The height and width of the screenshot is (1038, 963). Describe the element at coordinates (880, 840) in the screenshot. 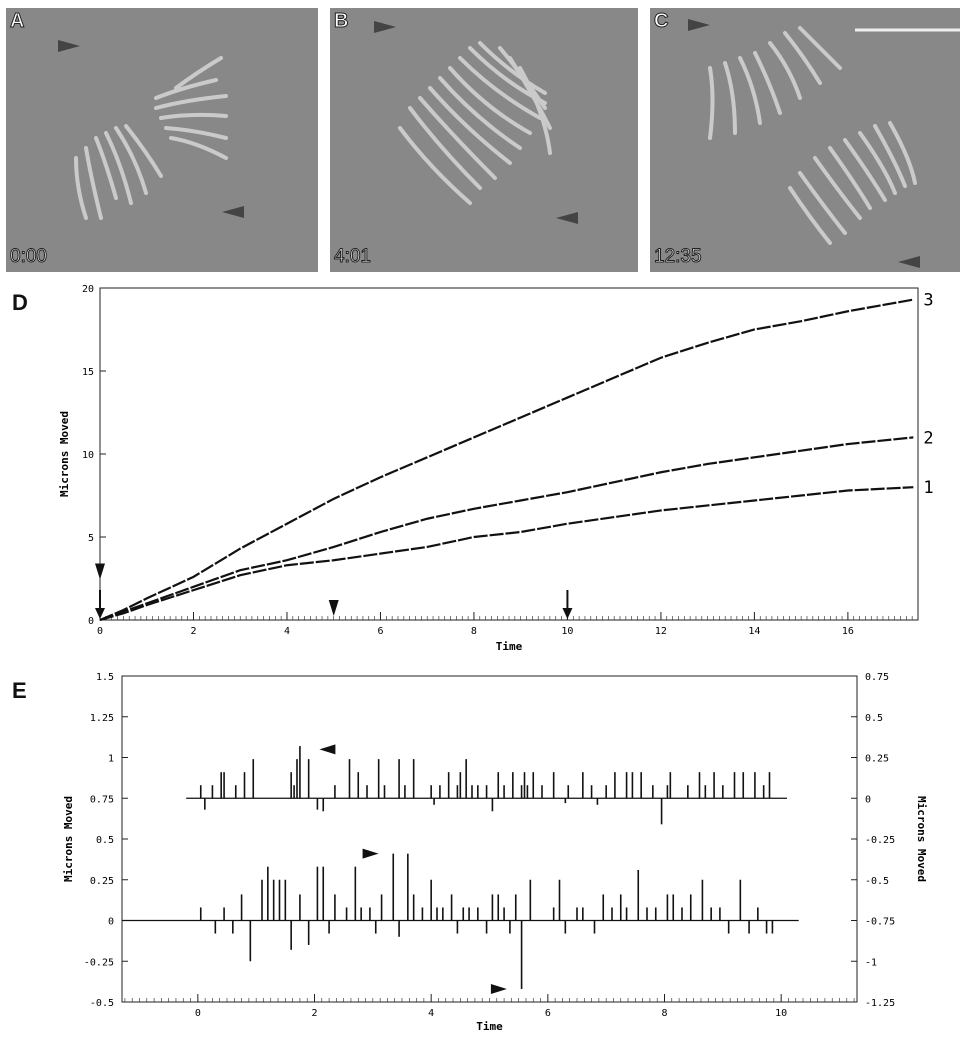

I see `y-right-tick-label: -0.25` at that location.